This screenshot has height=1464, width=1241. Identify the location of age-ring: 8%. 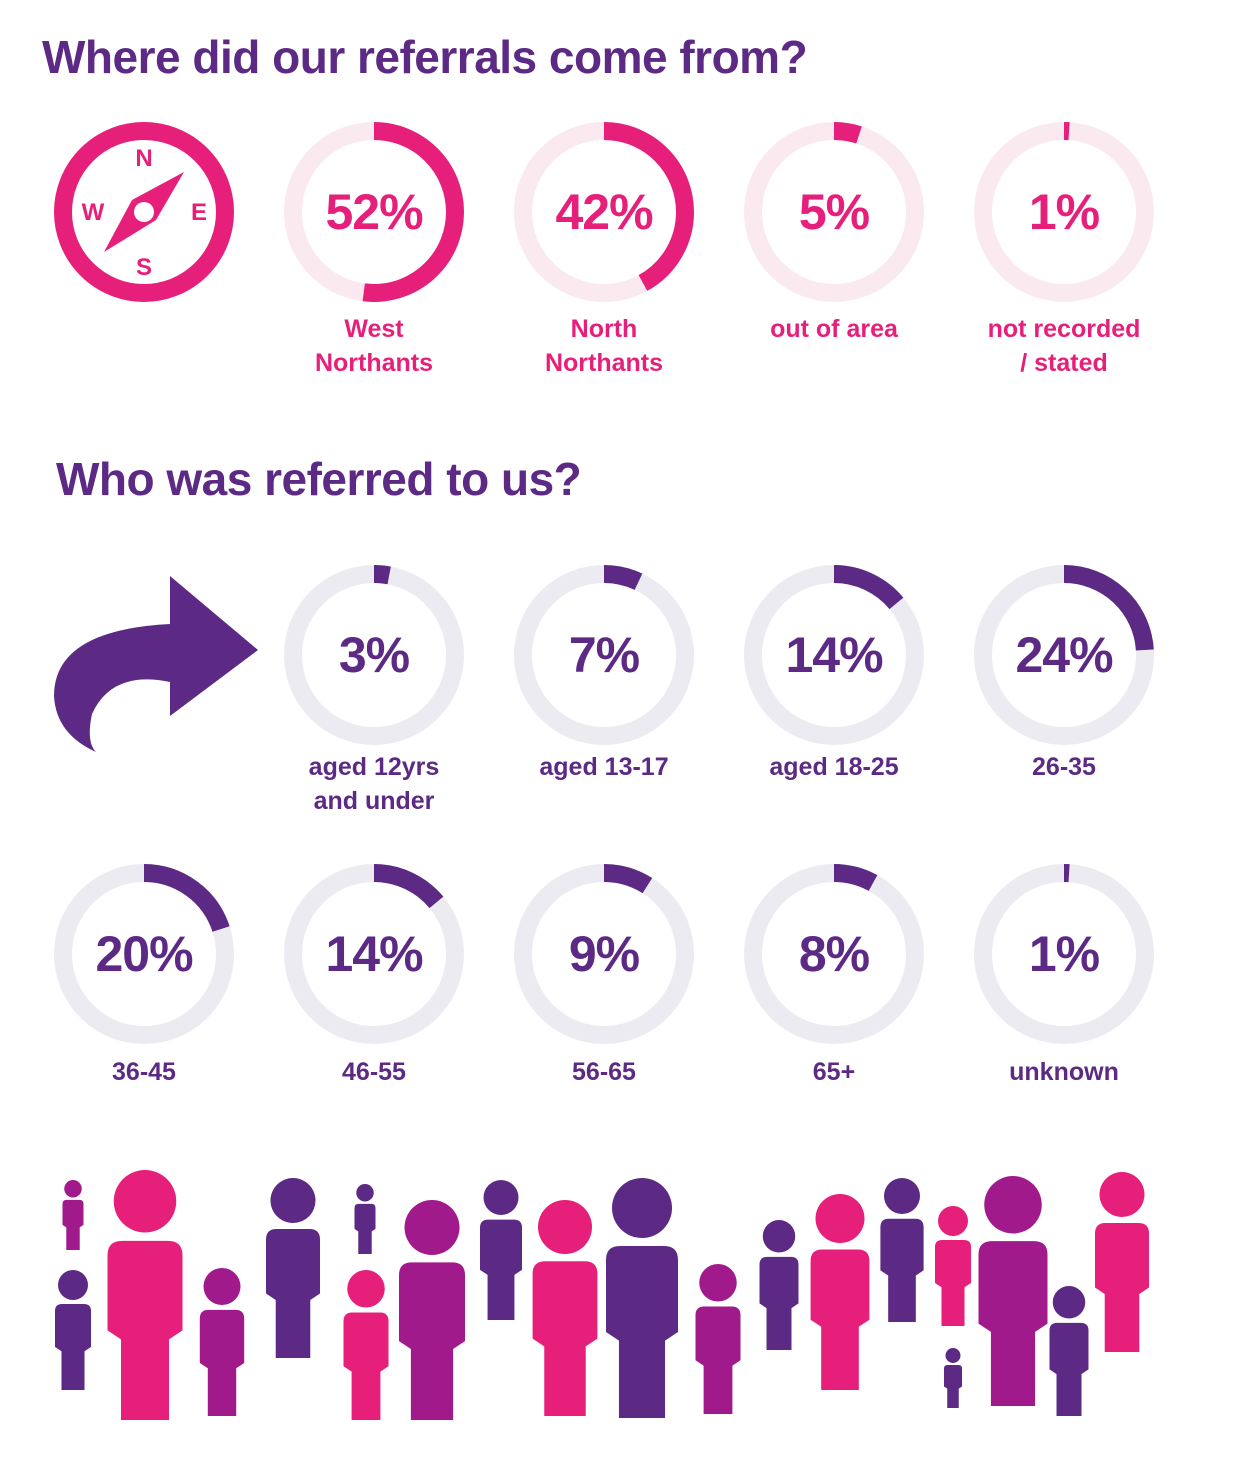
(834, 954).